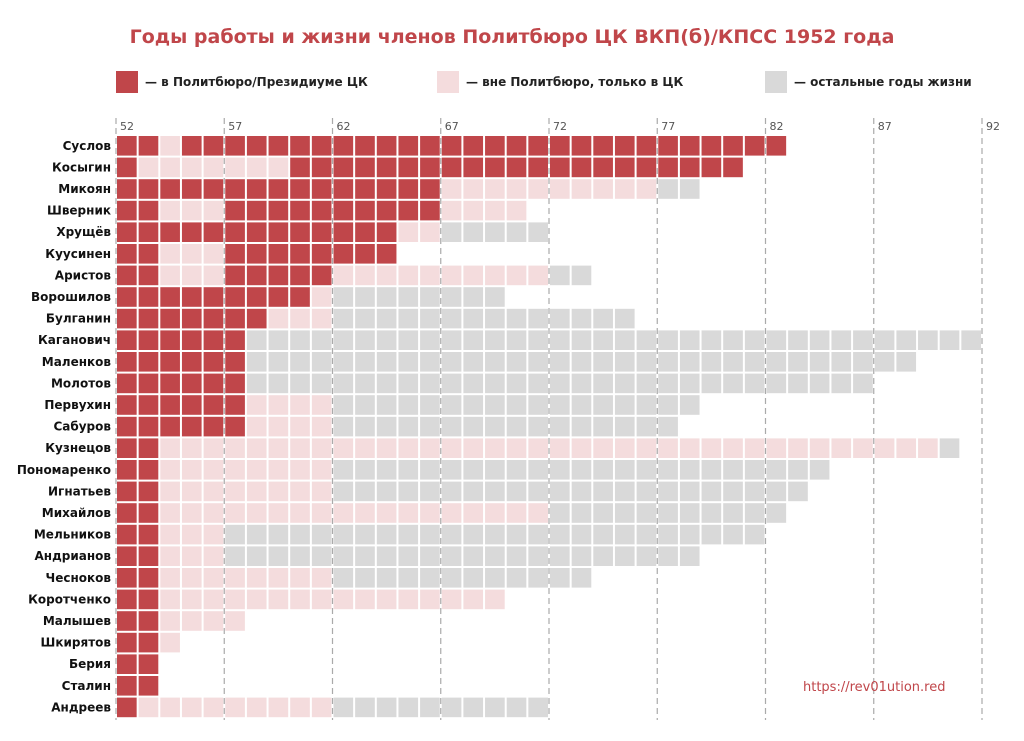 The height and width of the screenshot is (741, 1024). I want to click on row-label: Маленков, so click(77, 362).